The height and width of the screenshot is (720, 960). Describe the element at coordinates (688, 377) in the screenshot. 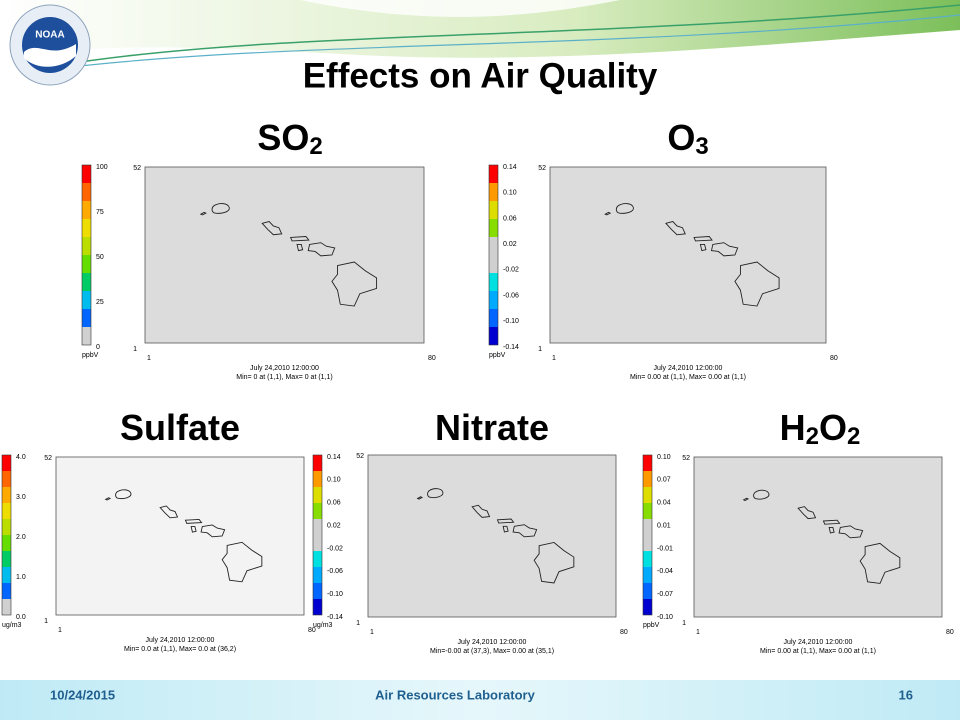

I see `map-minmax: Min= 0.00 at (1,1), Max= 0.00 at (1,1)` at that location.